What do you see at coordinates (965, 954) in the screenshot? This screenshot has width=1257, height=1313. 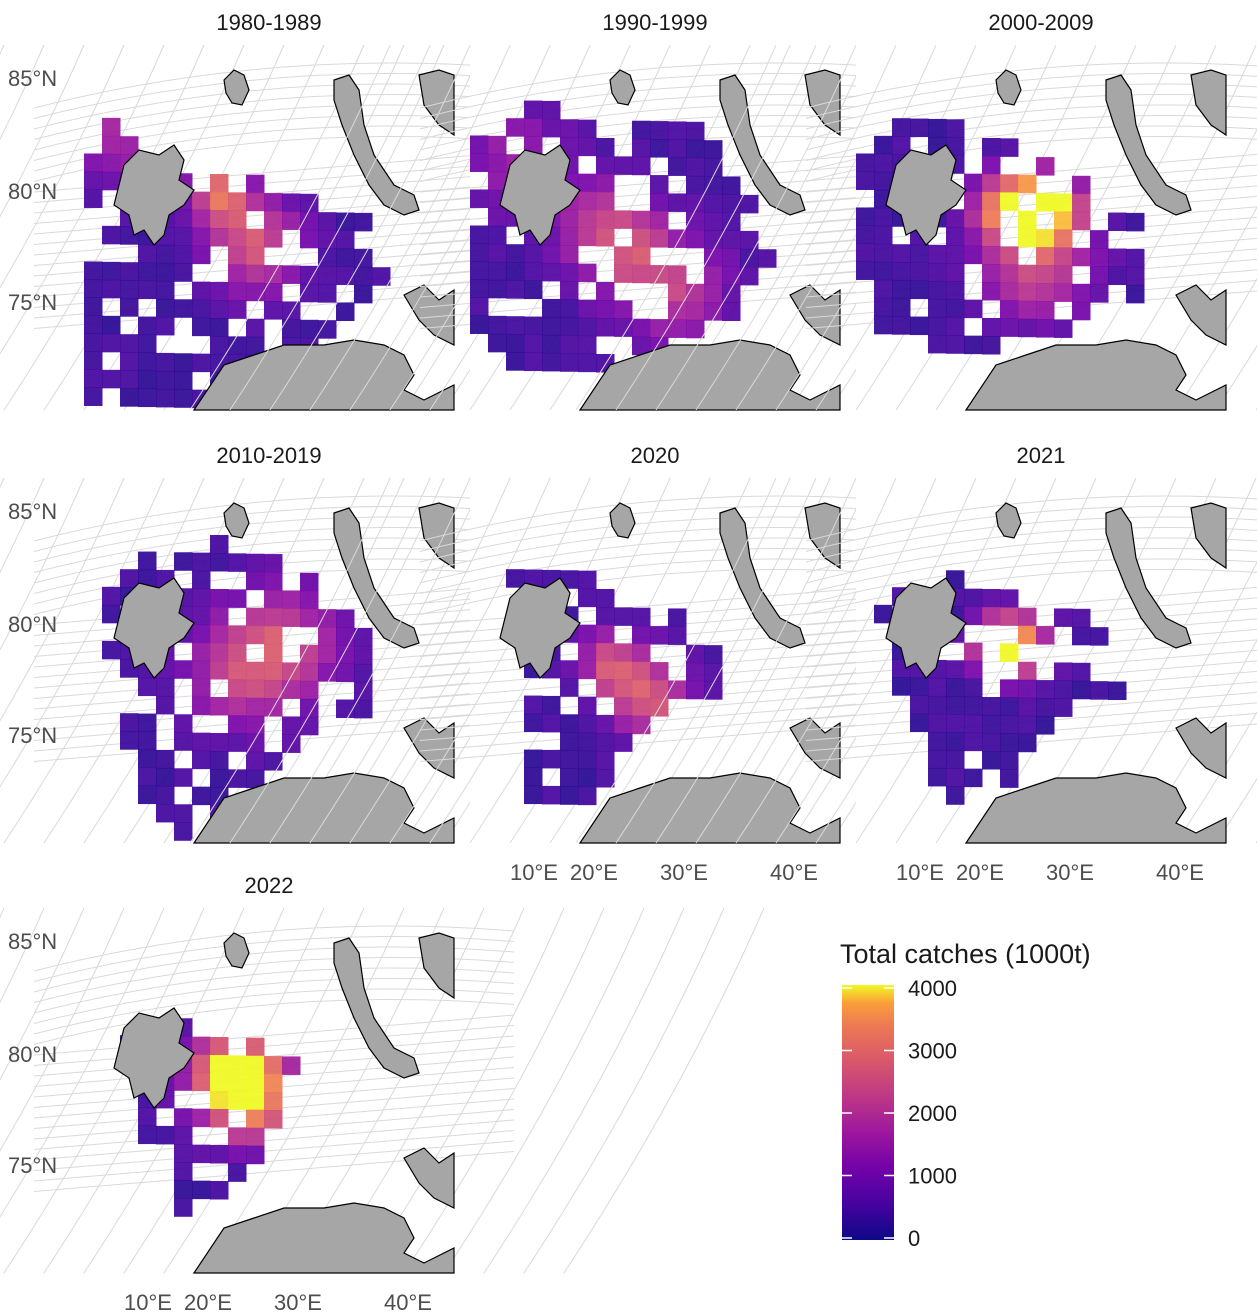 I see `legend-title: Total catches (1000t)` at bounding box center [965, 954].